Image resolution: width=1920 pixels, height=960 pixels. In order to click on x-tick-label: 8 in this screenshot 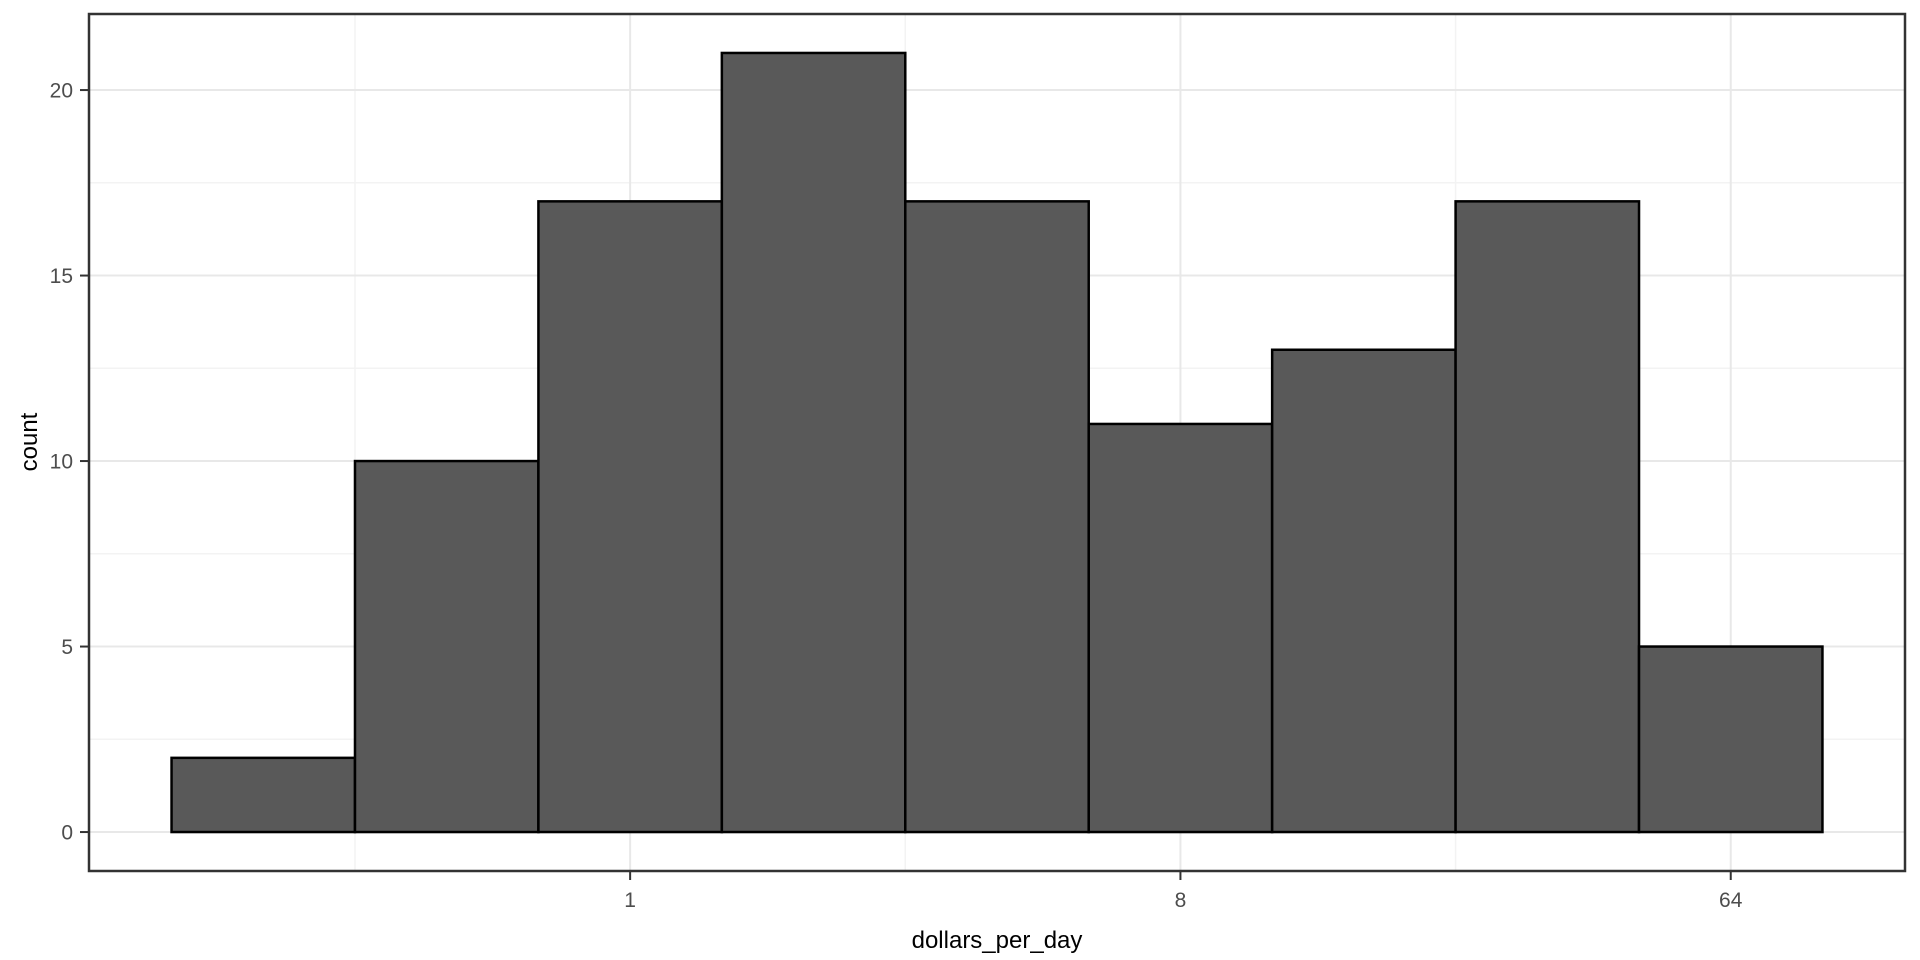, I will do `click(1181, 900)`.